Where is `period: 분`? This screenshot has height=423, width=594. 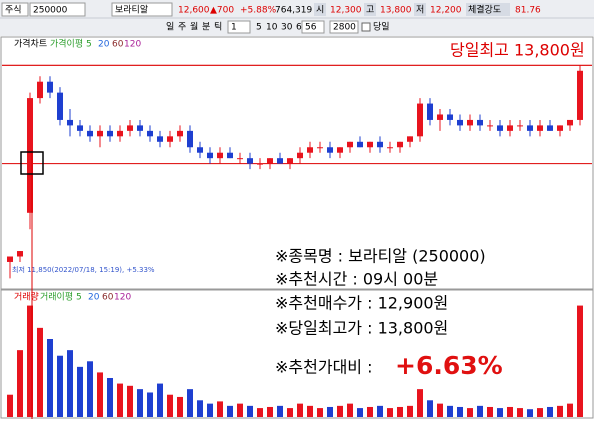
period: 분 is located at coordinates (206, 27).